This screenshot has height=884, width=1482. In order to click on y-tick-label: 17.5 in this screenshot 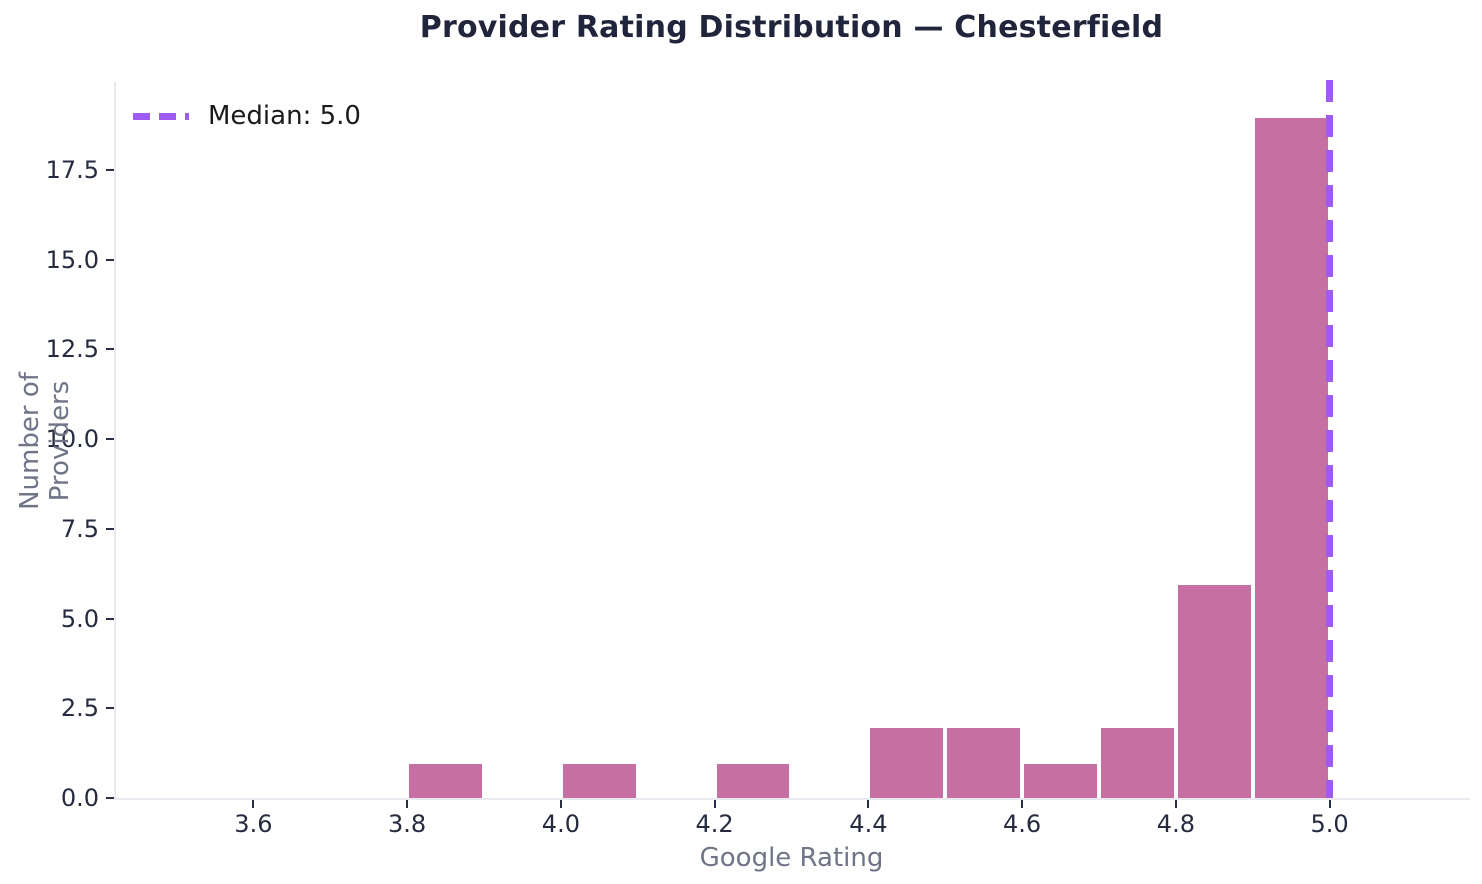, I will do `click(72, 169)`.